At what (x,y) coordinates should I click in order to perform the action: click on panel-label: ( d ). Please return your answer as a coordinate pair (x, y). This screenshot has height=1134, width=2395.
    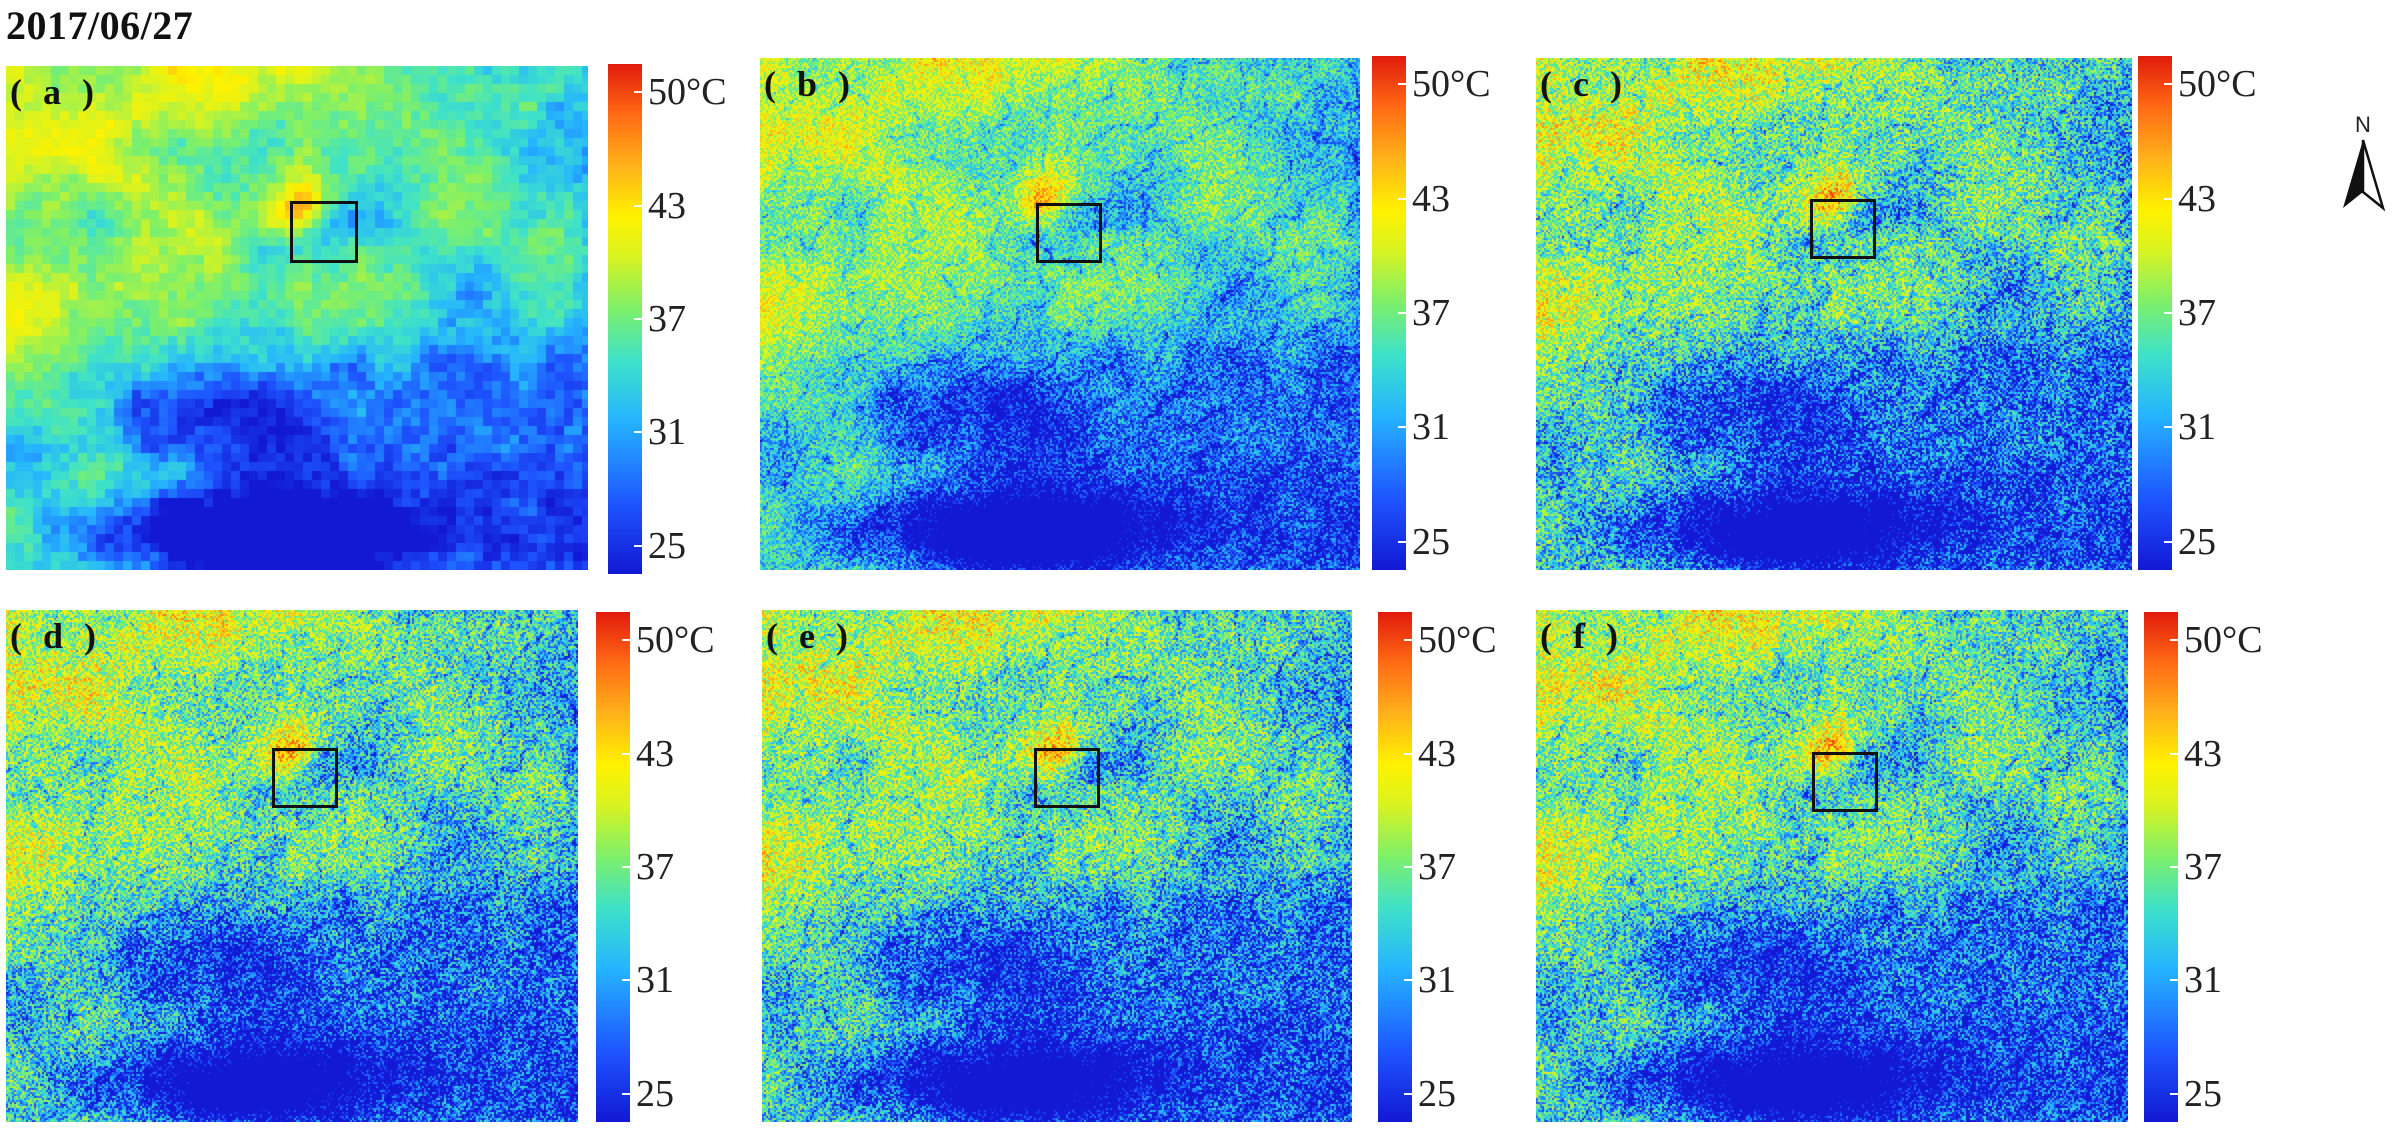
    Looking at the image, I should click on (56, 636).